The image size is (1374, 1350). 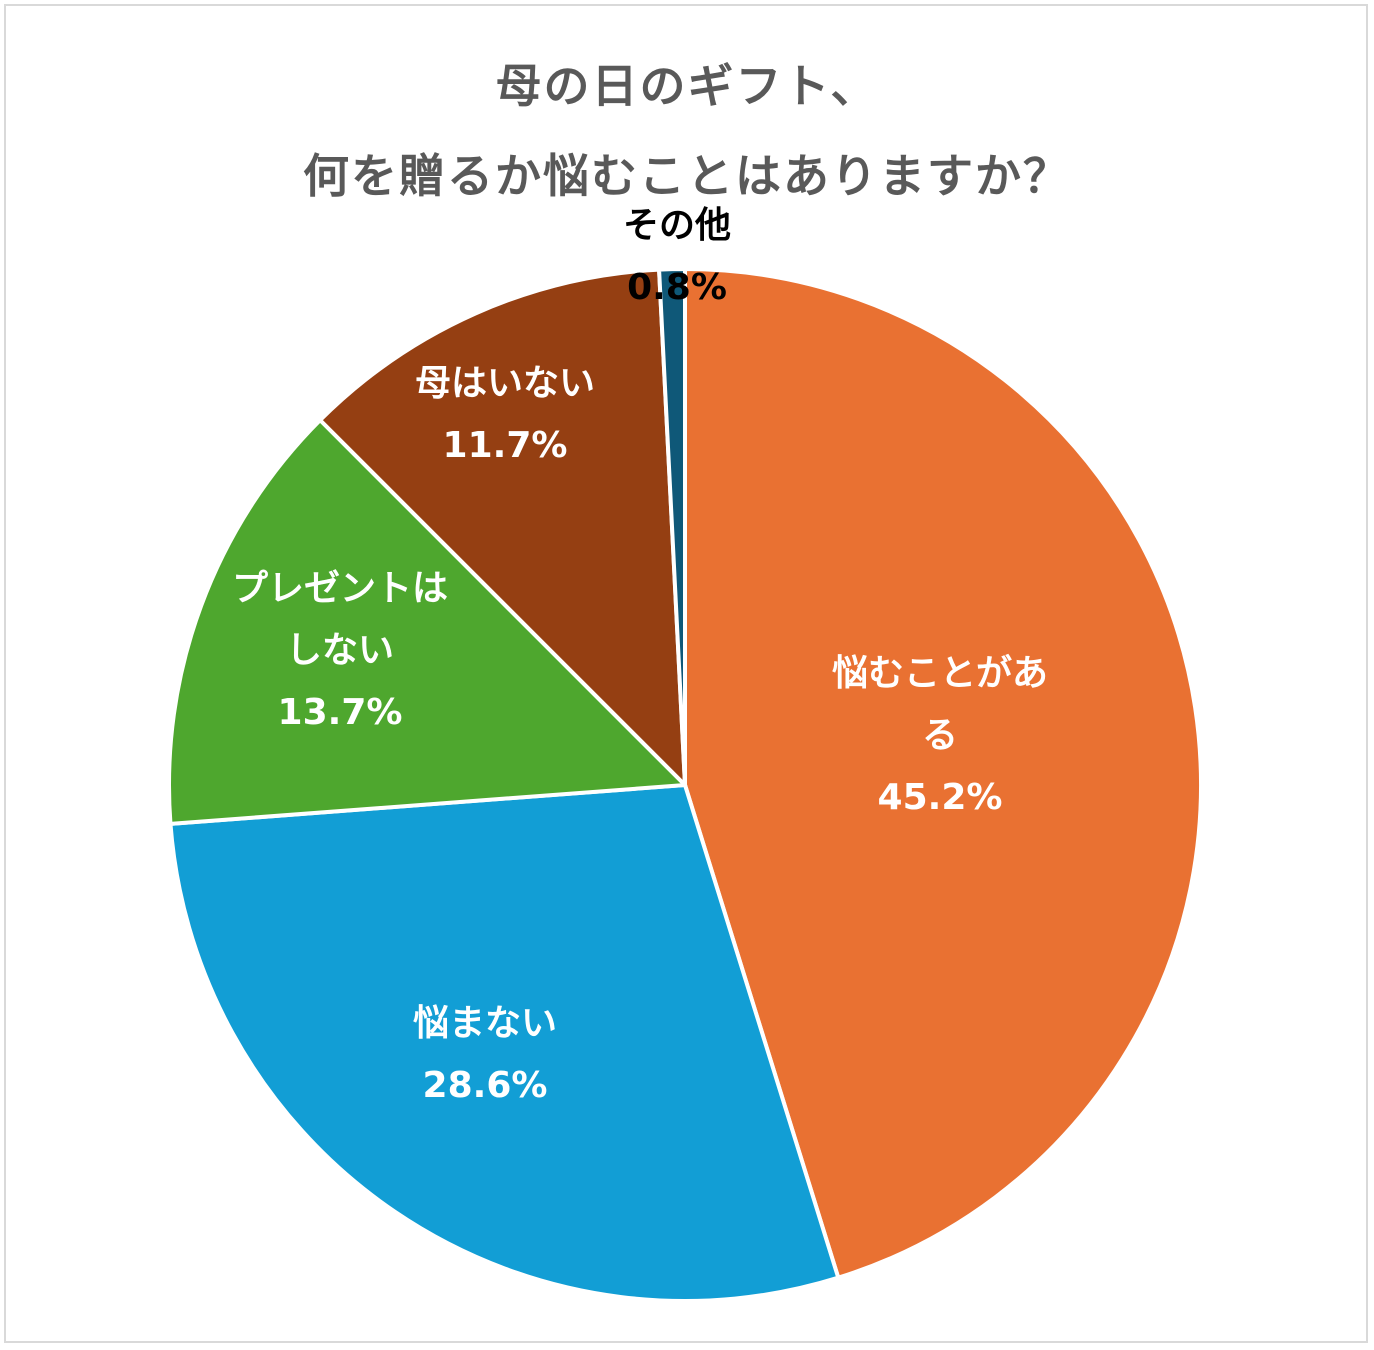 What do you see at coordinates (940, 797) in the screenshot?
I see `slice-value-label-0: 45.2%` at bounding box center [940, 797].